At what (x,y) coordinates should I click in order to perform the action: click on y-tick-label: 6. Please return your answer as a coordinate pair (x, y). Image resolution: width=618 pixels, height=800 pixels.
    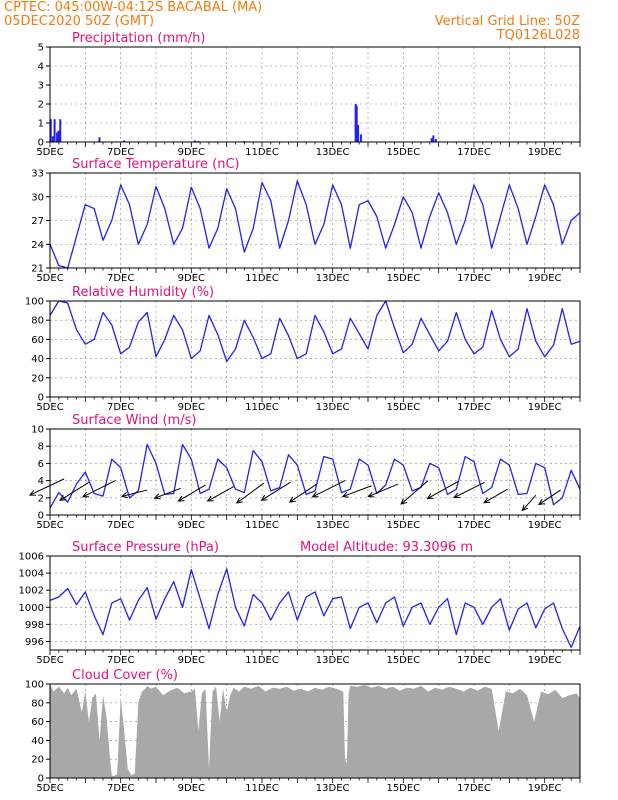
    Looking at the image, I should click on (41, 464).